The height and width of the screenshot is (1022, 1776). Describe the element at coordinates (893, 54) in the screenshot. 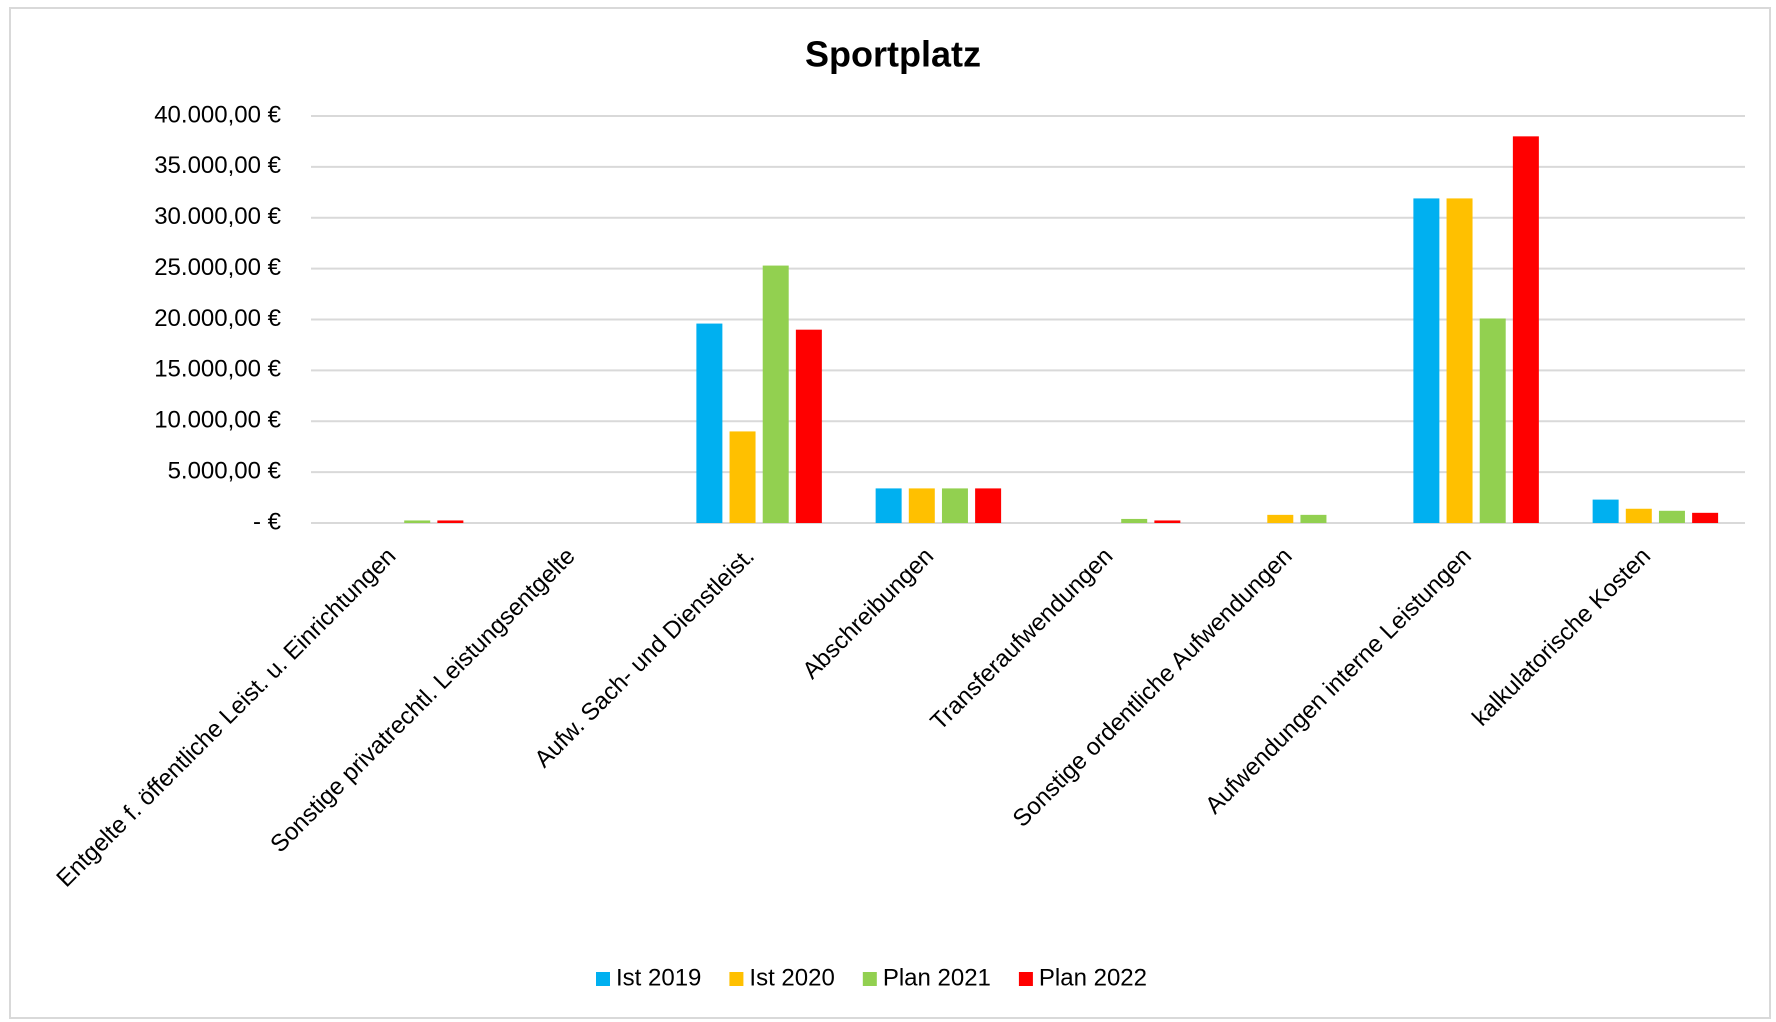

I see `chart-title: Sportplatz` at that location.